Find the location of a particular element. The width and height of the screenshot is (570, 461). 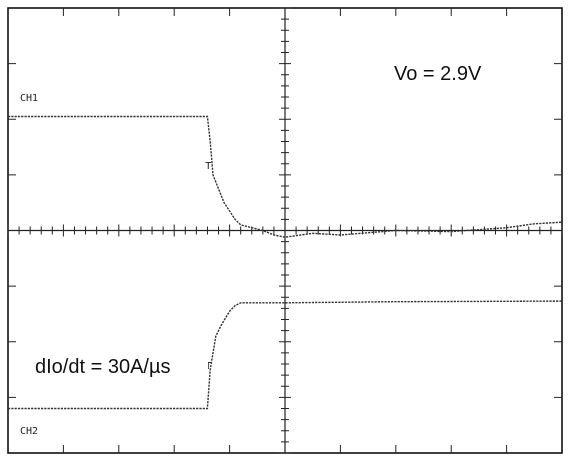

ch1-label: CH1 is located at coordinates (29, 98).